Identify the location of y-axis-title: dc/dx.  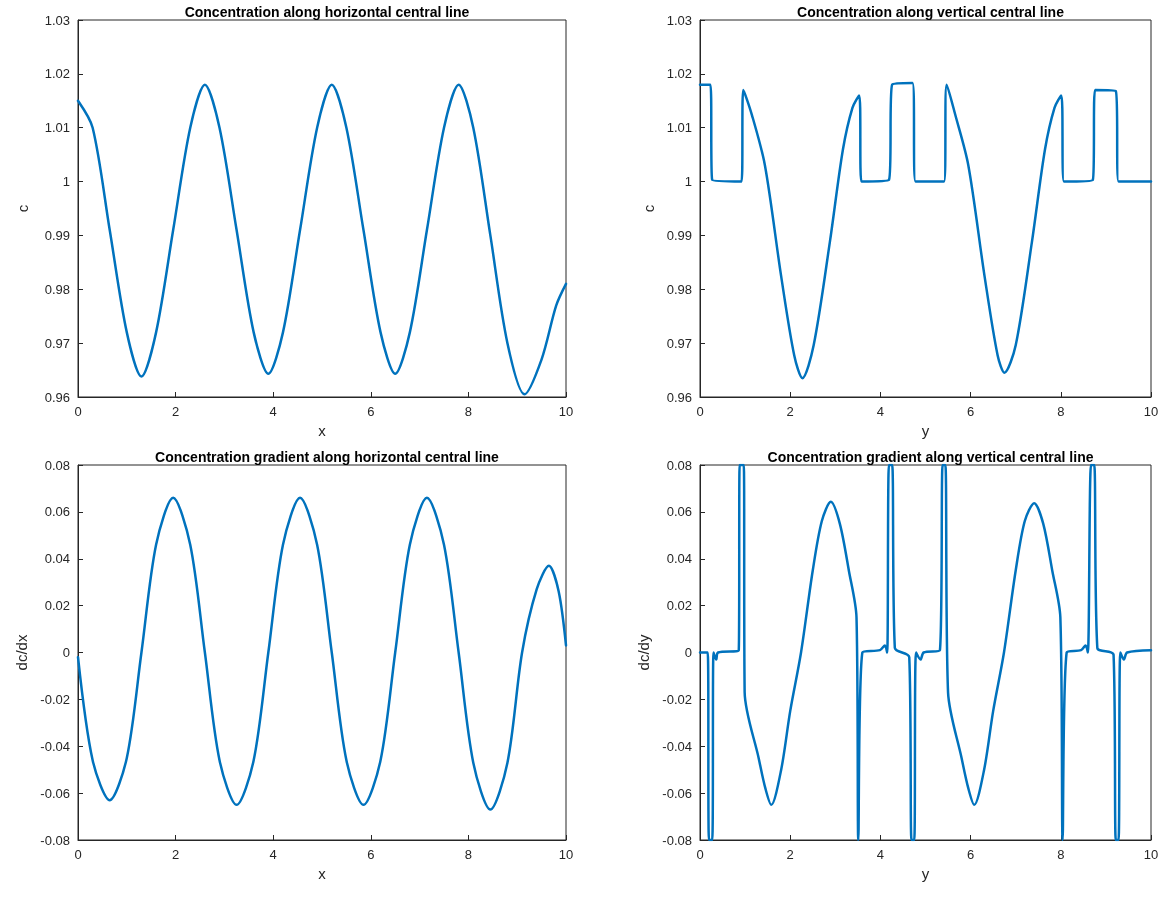
(22, 652).